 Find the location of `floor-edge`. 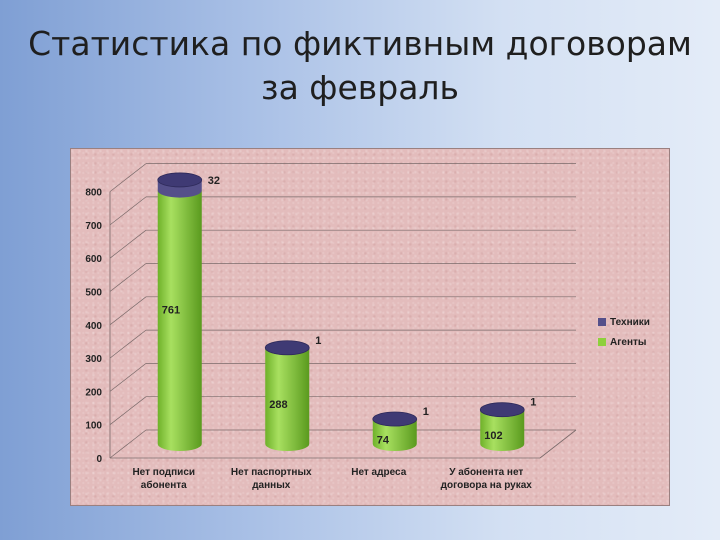

floor-edge is located at coordinates (558, 444).